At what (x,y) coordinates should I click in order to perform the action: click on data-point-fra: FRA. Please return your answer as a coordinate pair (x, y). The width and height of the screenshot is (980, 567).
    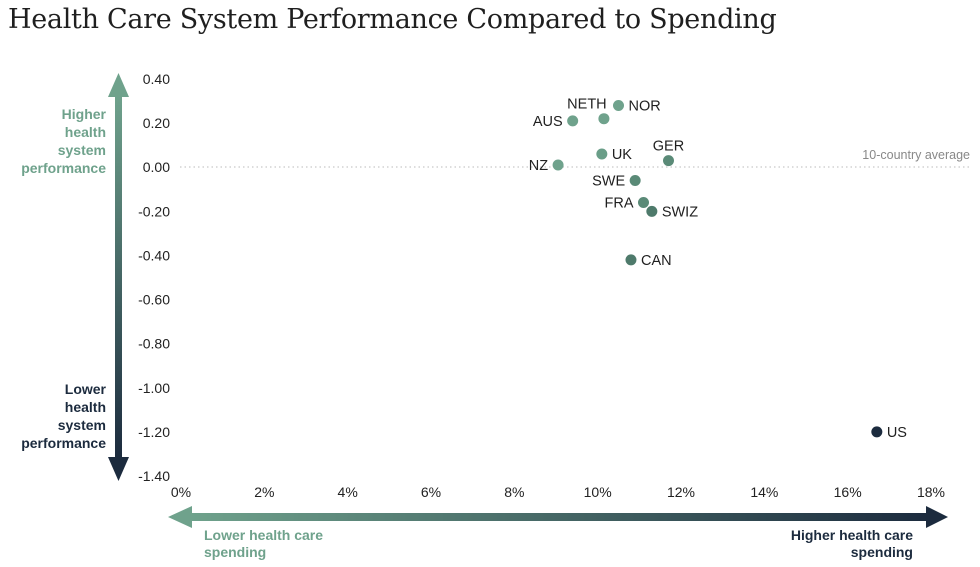
    Looking at the image, I should click on (627, 204).